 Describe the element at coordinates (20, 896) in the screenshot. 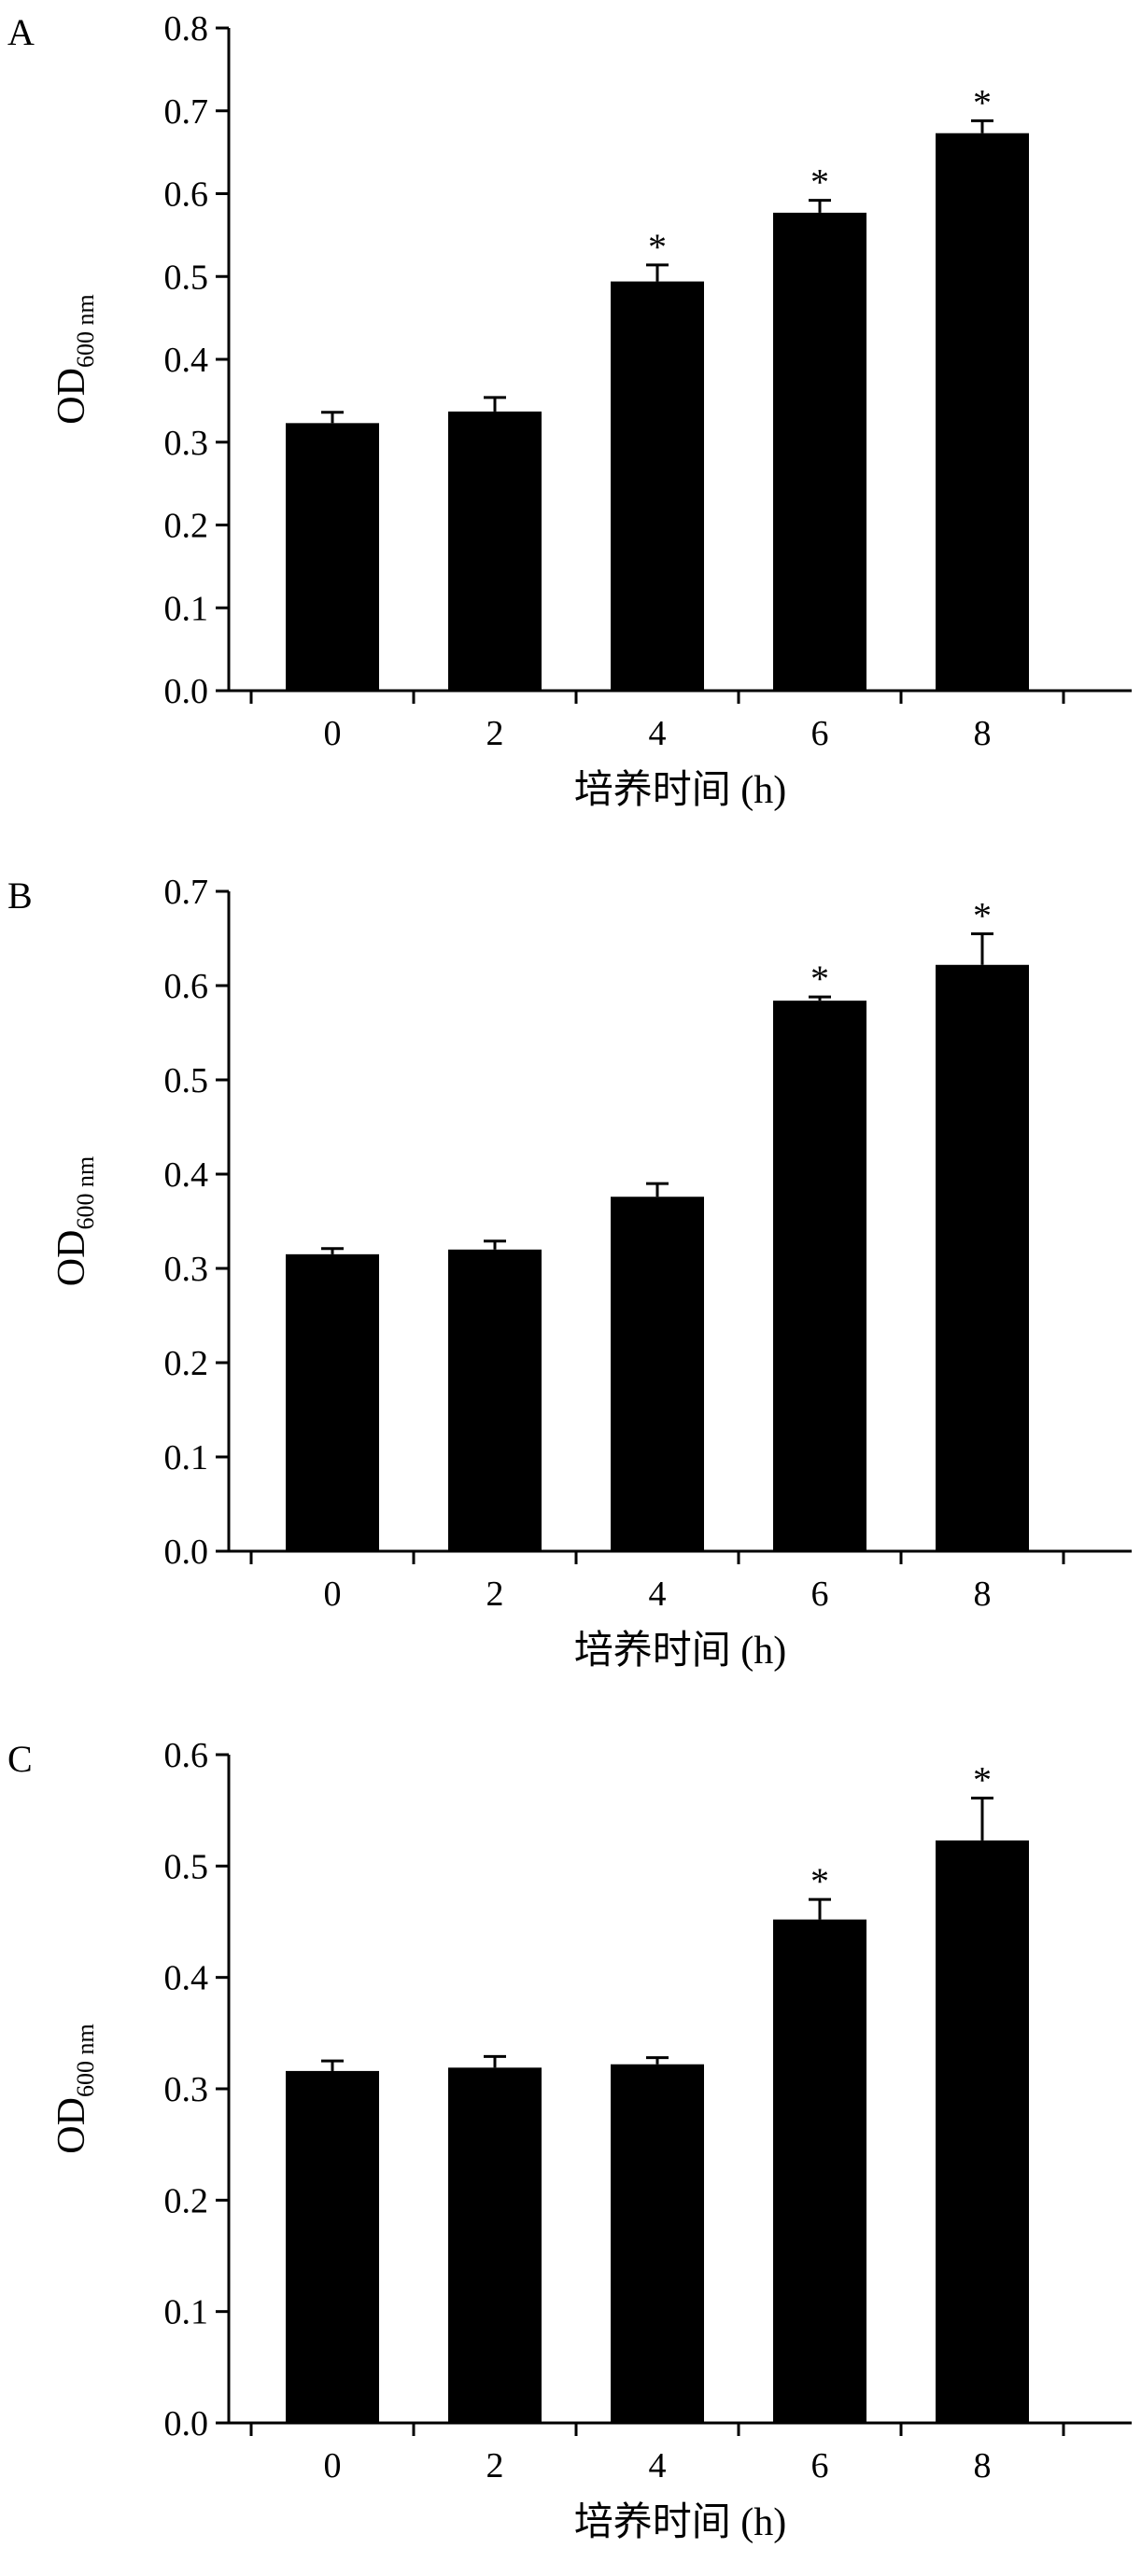

I see `panel-label: B` at that location.